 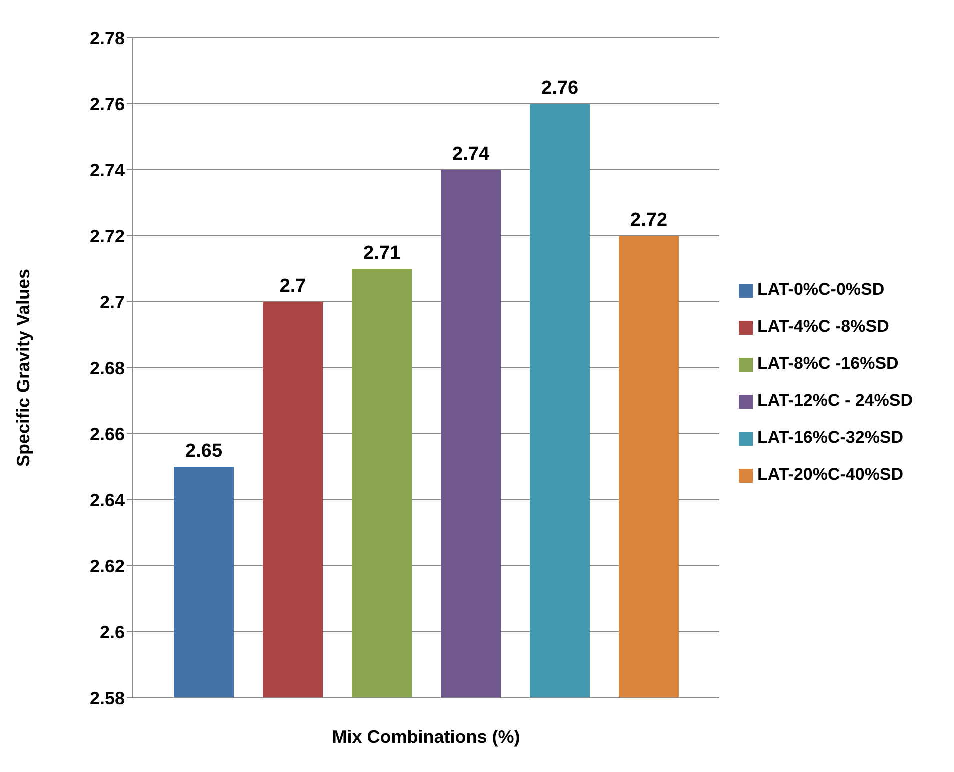 What do you see at coordinates (426, 737) in the screenshot?
I see `x-axis-title: Mix Combinations (%)` at bounding box center [426, 737].